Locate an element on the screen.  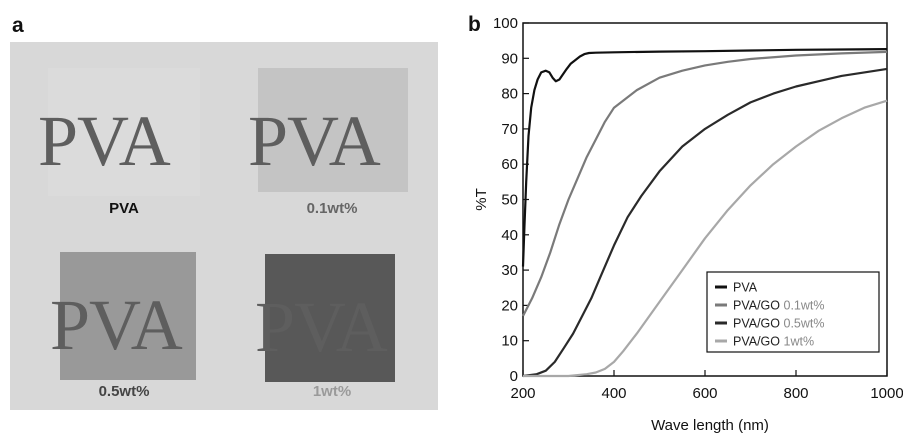
film-label: 0.1wt% is located at coordinates (332, 208).